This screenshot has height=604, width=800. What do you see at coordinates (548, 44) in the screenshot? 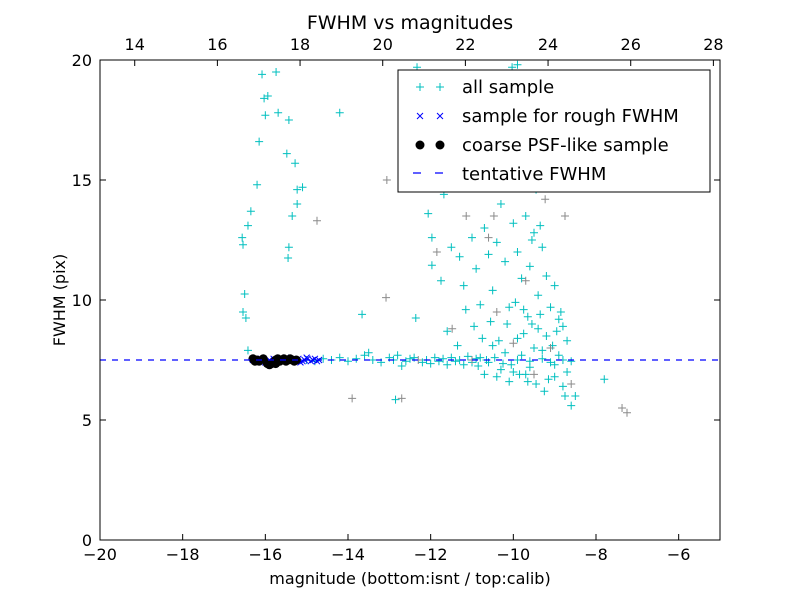
I see `top-x-tick-label: 24` at bounding box center [548, 44].